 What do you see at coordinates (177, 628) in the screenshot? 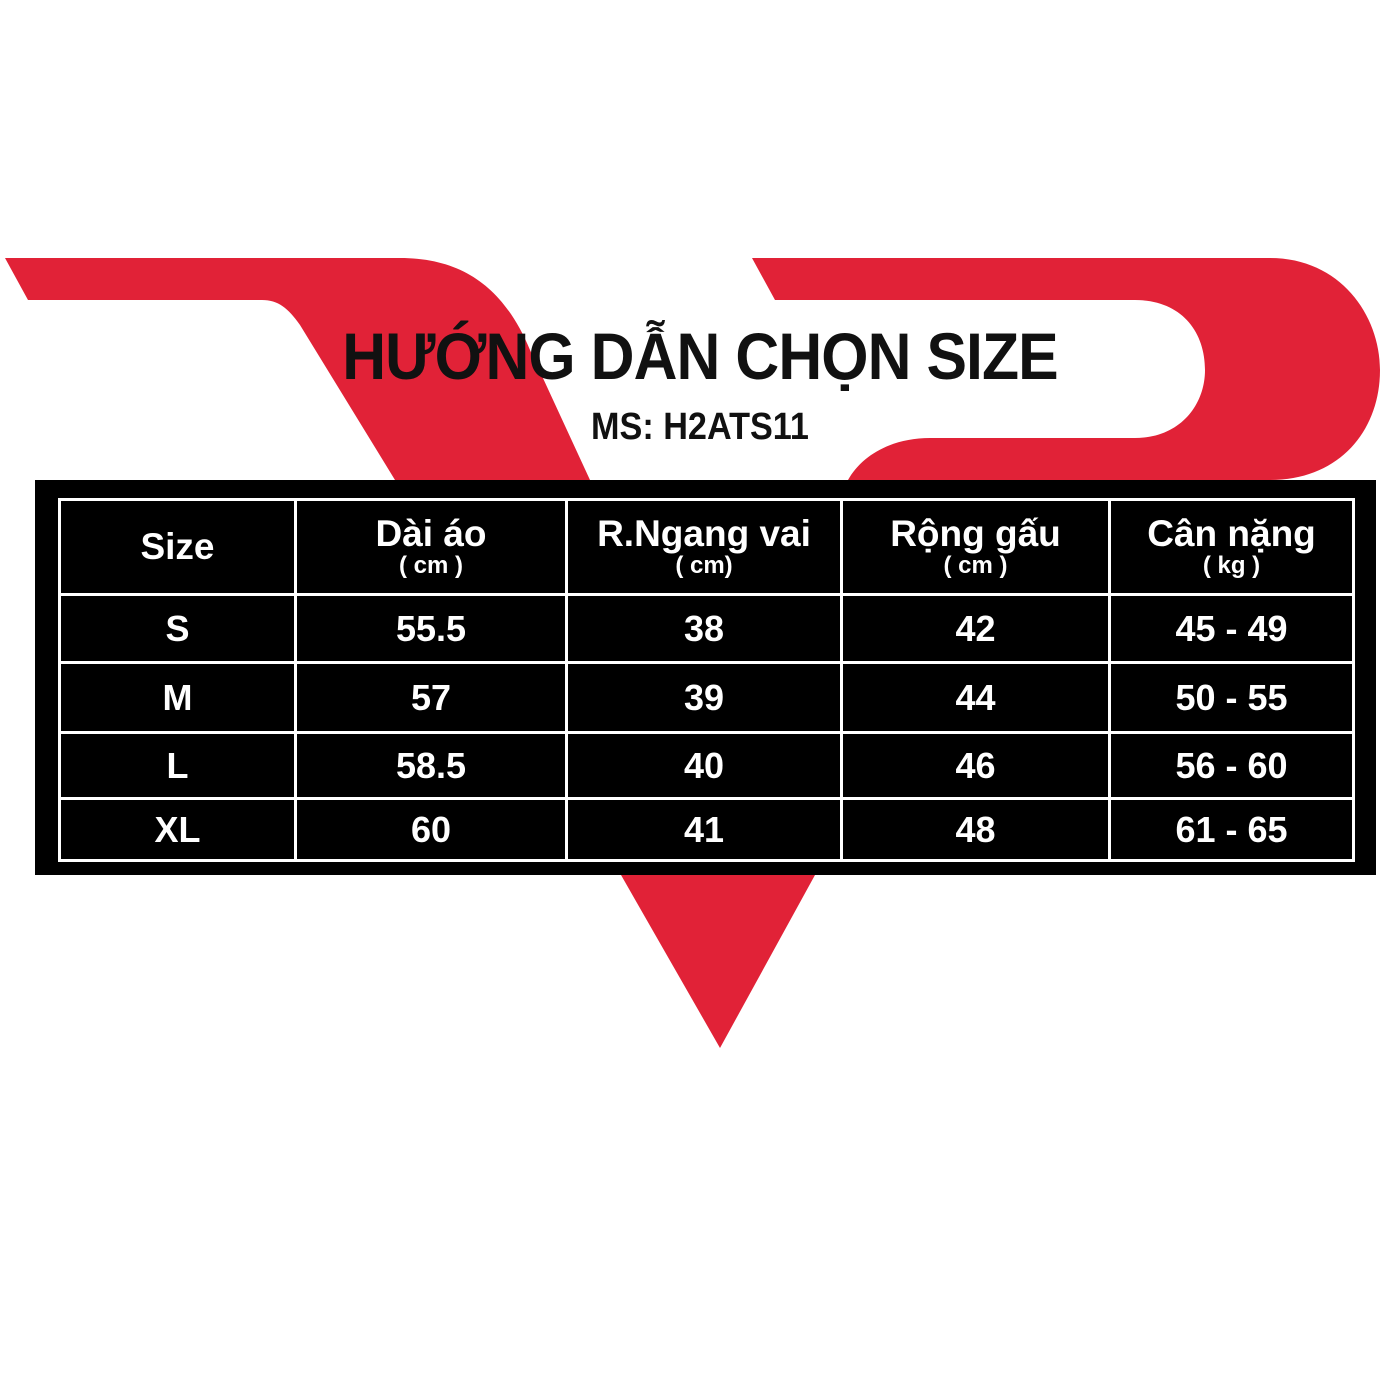
I see `cell-size: S` at bounding box center [177, 628].